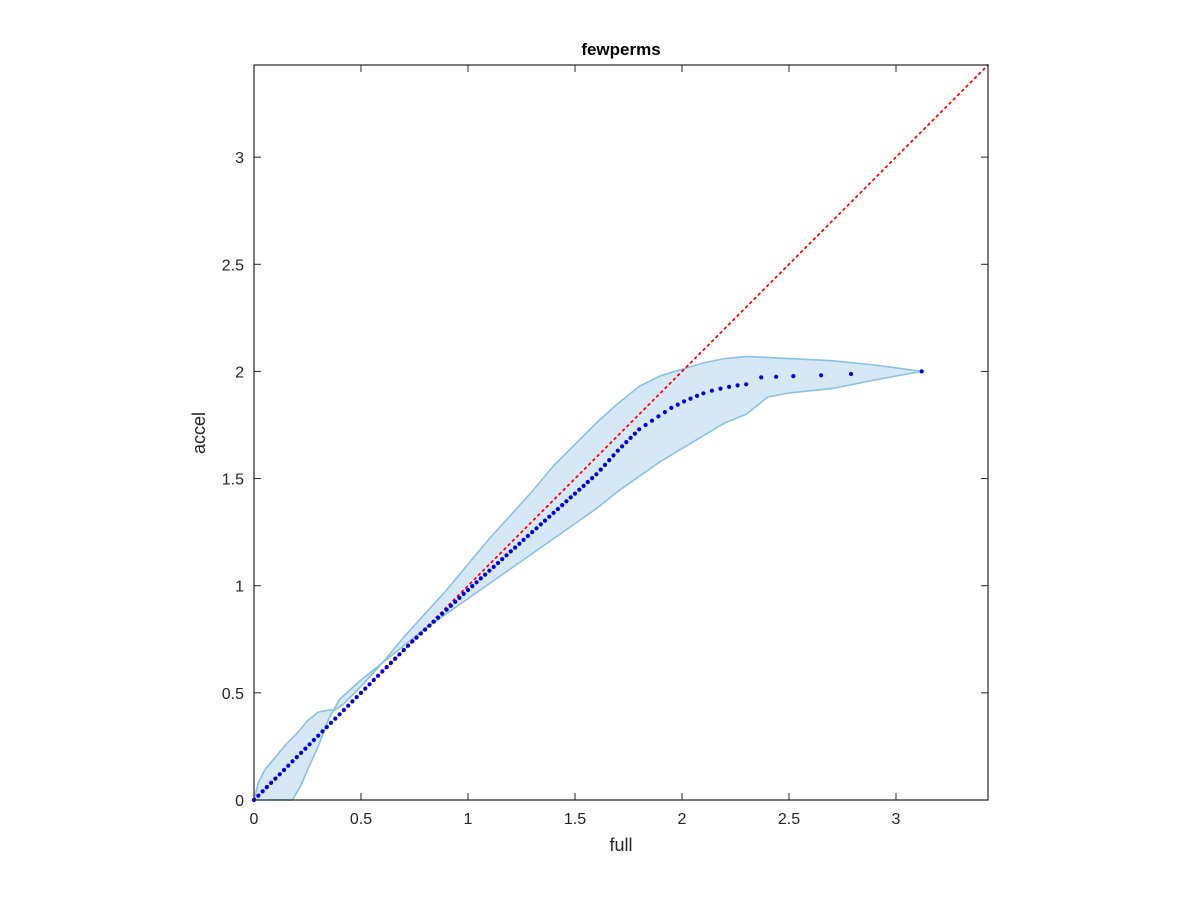 Image resolution: width=1200 pixels, height=900 pixels. Describe the element at coordinates (896, 819) in the screenshot. I see `x-tick-label: 3` at that location.